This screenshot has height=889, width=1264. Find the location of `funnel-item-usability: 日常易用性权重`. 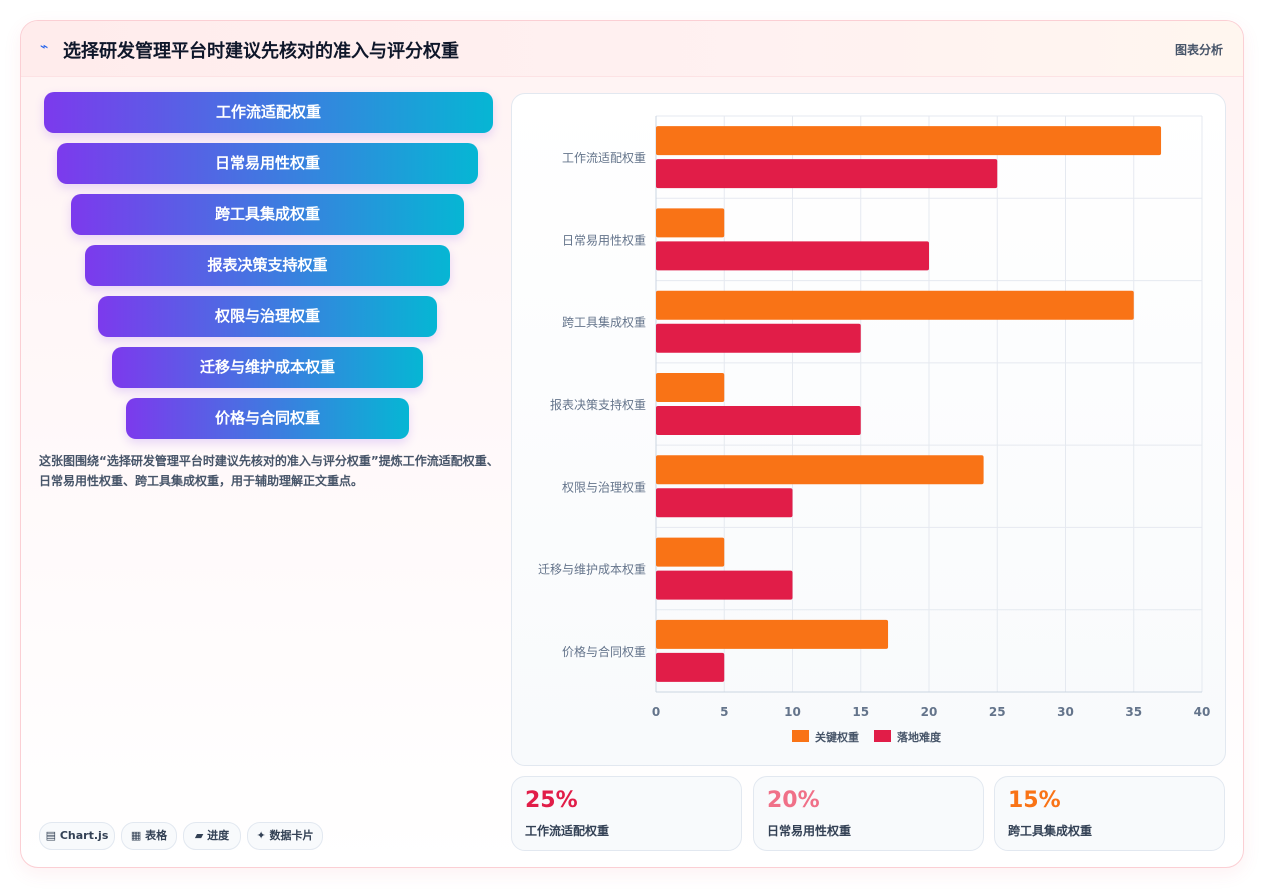

funnel-item-usability: 日常易用性权重 is located at coordinates (267, 163).